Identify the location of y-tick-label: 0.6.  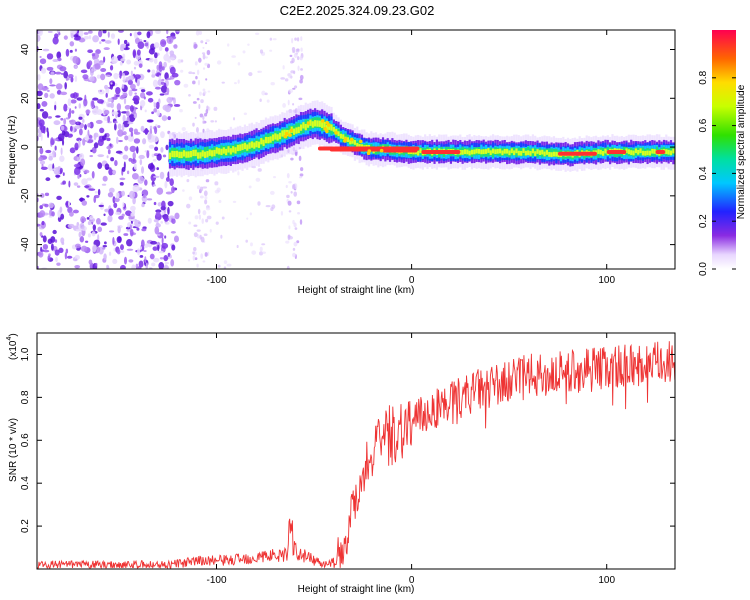
(25, 440).